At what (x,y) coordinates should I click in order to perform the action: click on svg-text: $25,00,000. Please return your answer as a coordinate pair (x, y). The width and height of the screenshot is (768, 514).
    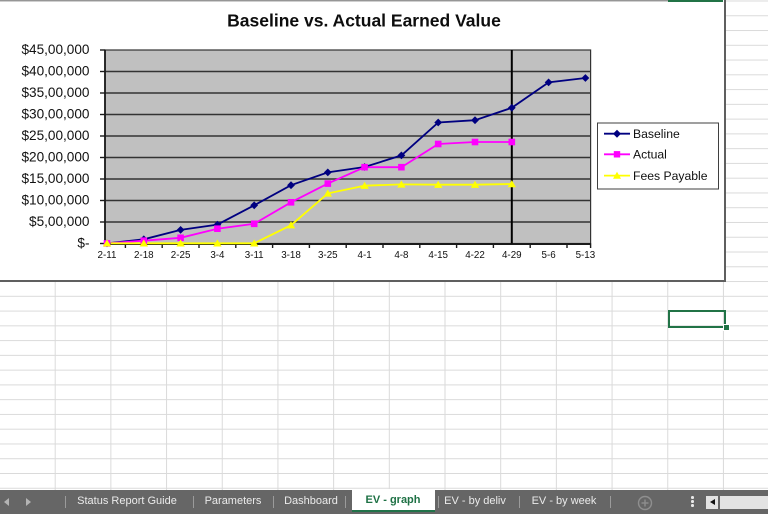
    Looking at the image, I should click on (55, 135).